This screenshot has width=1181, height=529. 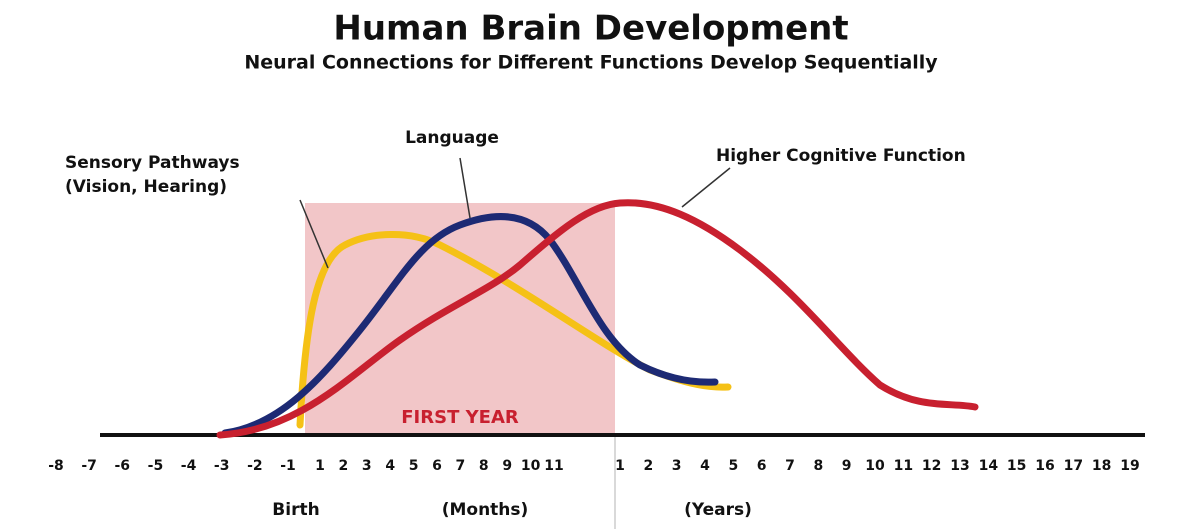 I want to click on axis-label: 19, so click(x=1129, y=466).